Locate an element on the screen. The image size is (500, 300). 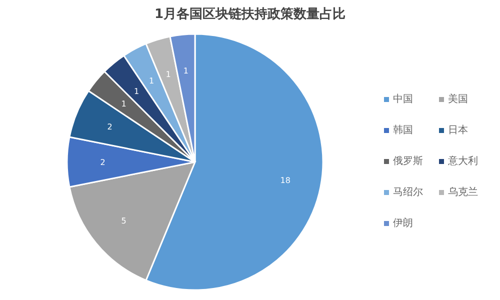
data-label: 18 is located at coordinates (285, 180).